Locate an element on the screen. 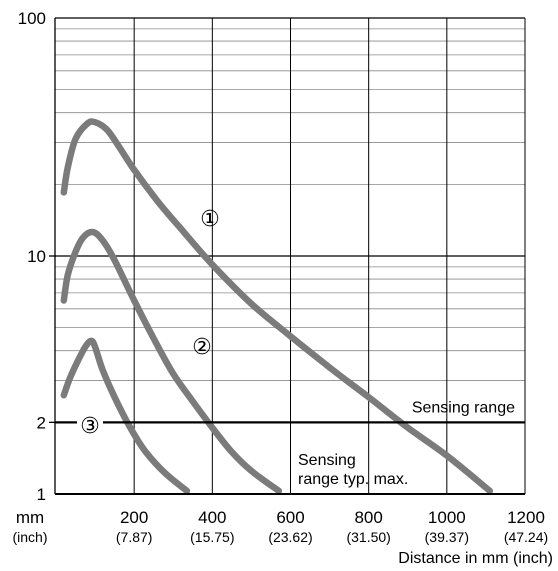 This screenshot has width=558, height=571. y-tick-label-10: 10 is located at coordinates (36, 256).